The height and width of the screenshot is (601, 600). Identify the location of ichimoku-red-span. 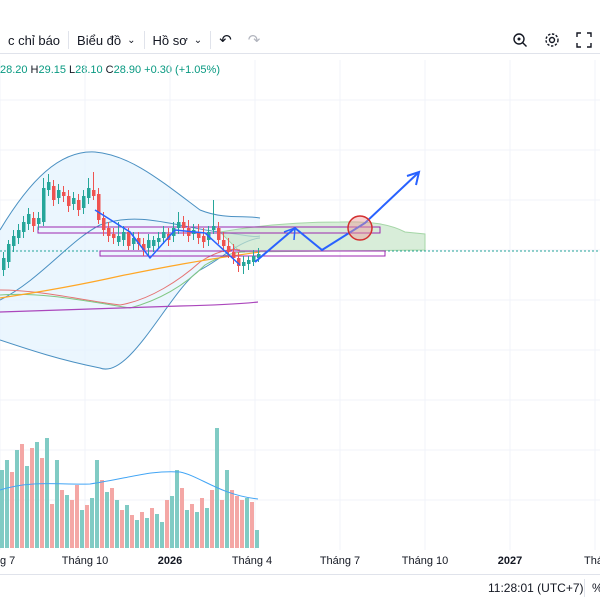
(120, 277).